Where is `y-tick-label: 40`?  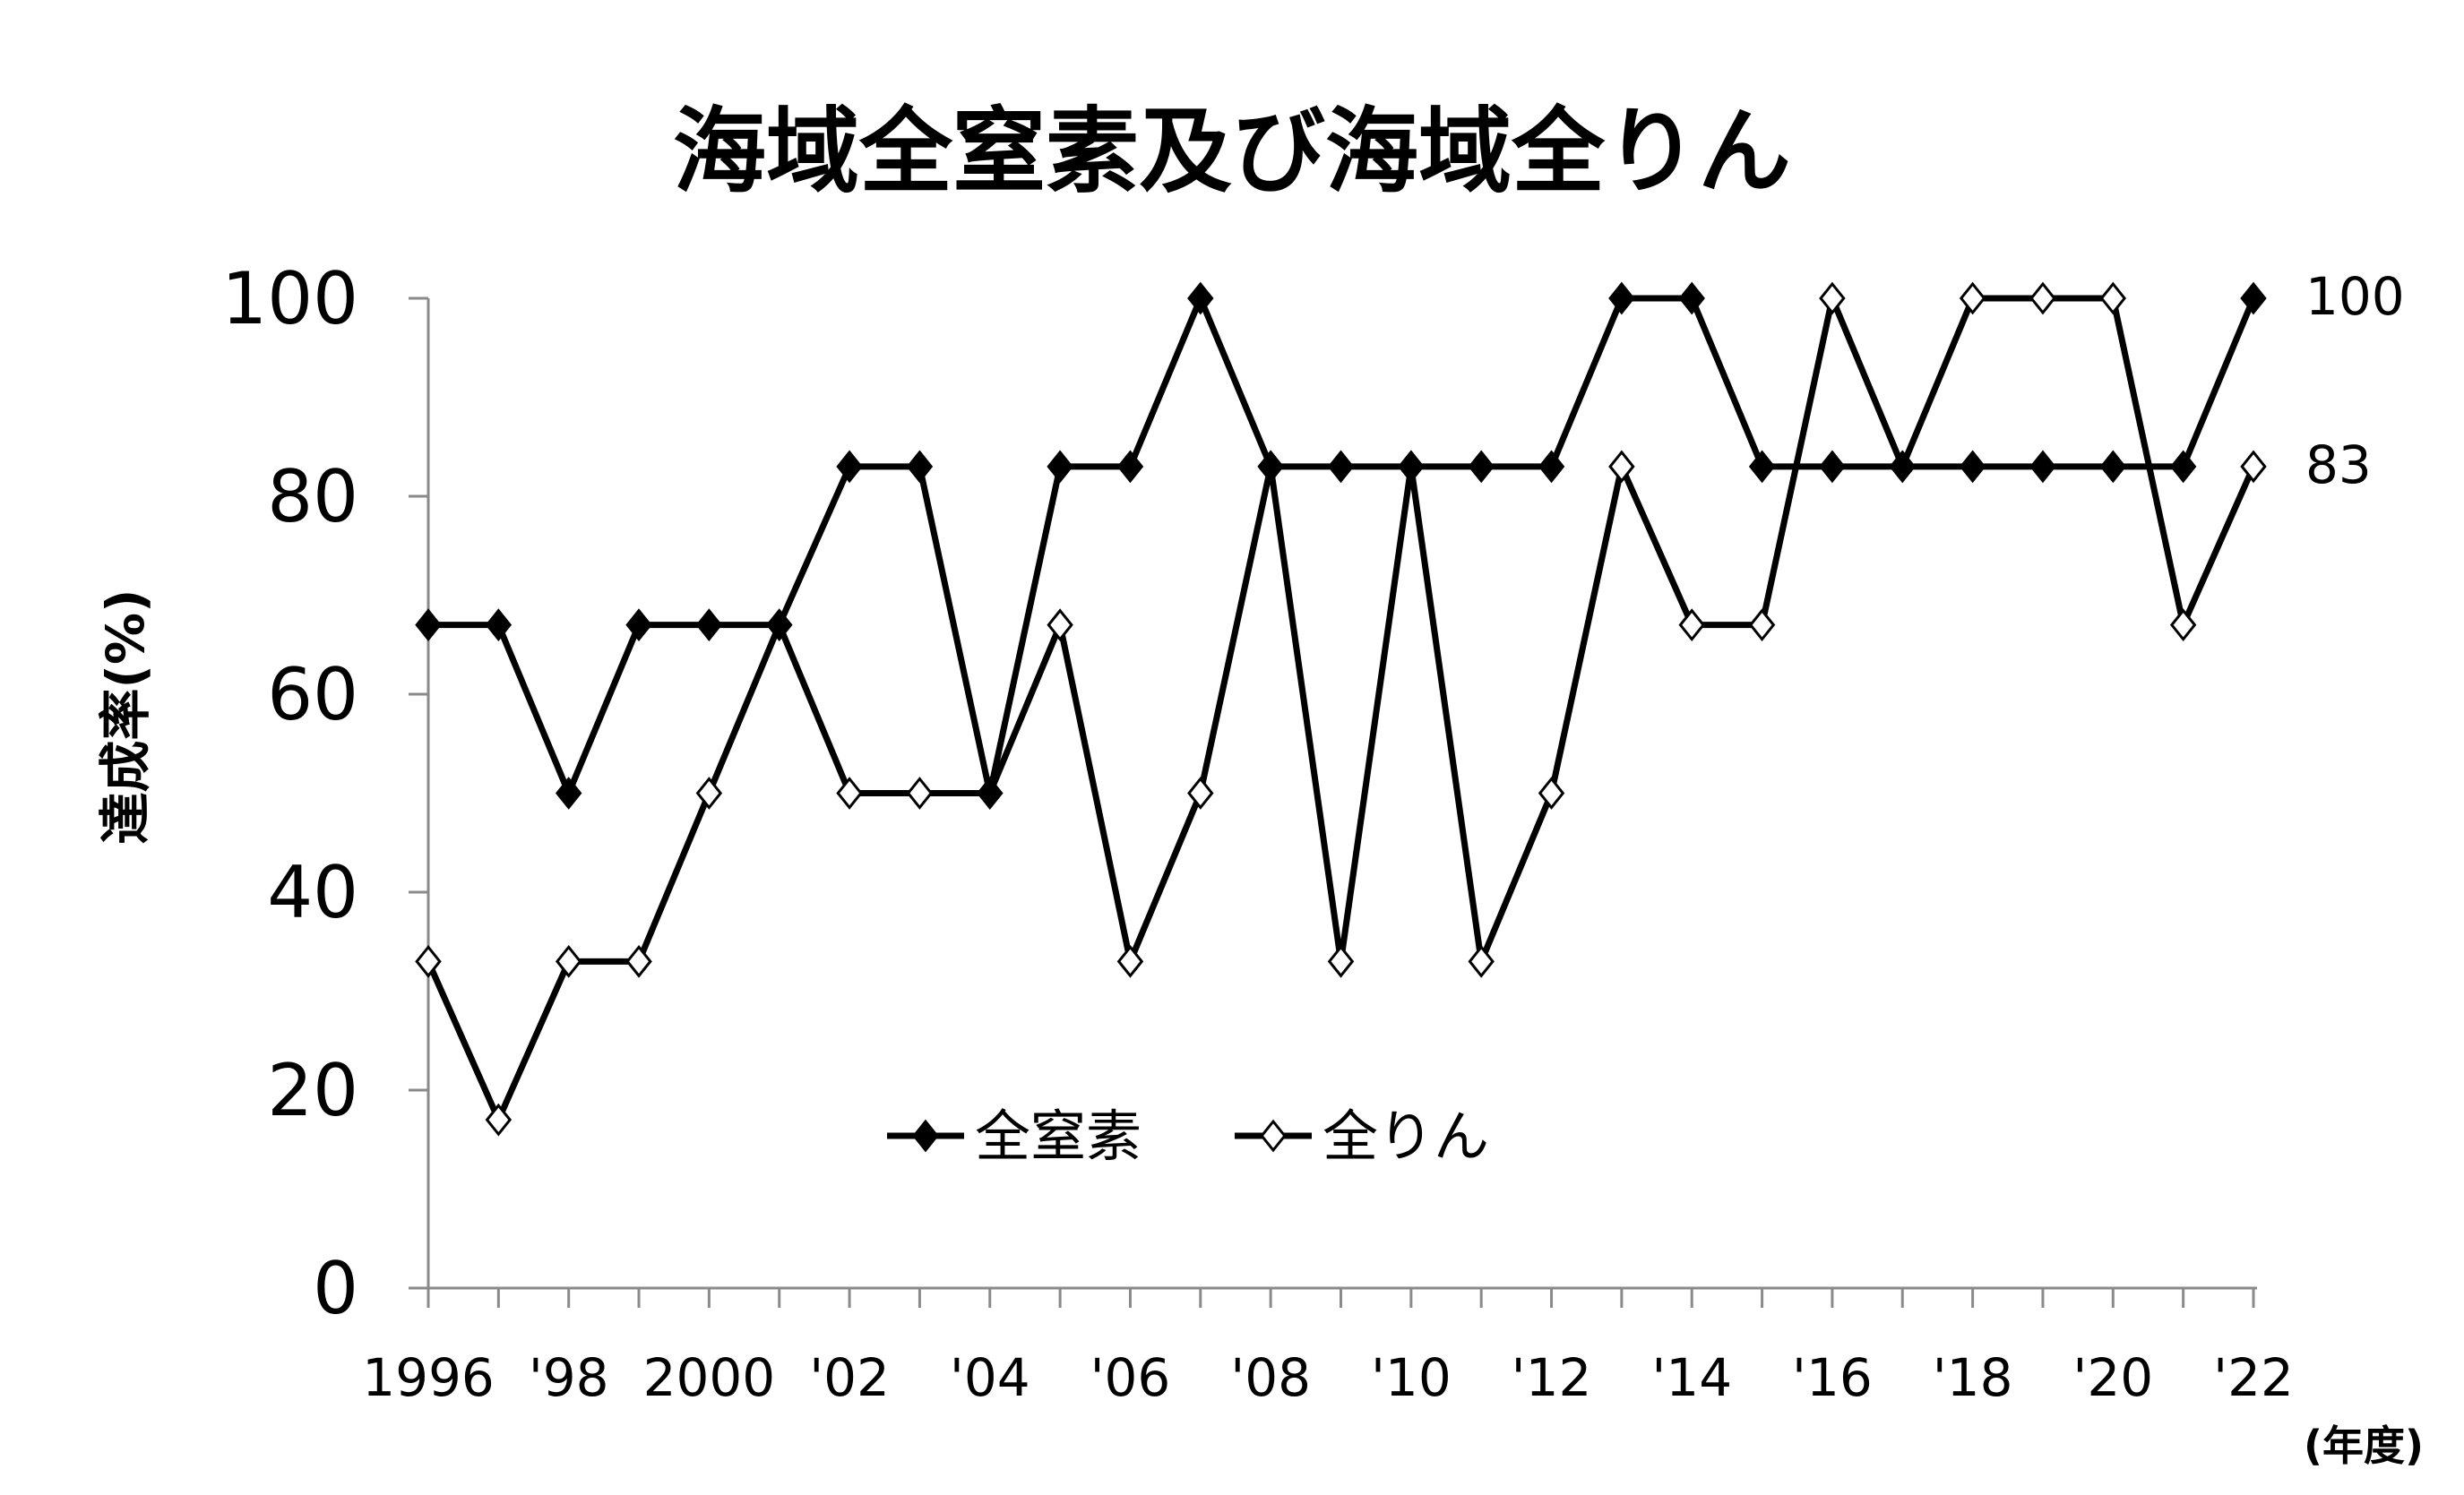
y-tick-label: 40 is located at coordinates (312, 892).